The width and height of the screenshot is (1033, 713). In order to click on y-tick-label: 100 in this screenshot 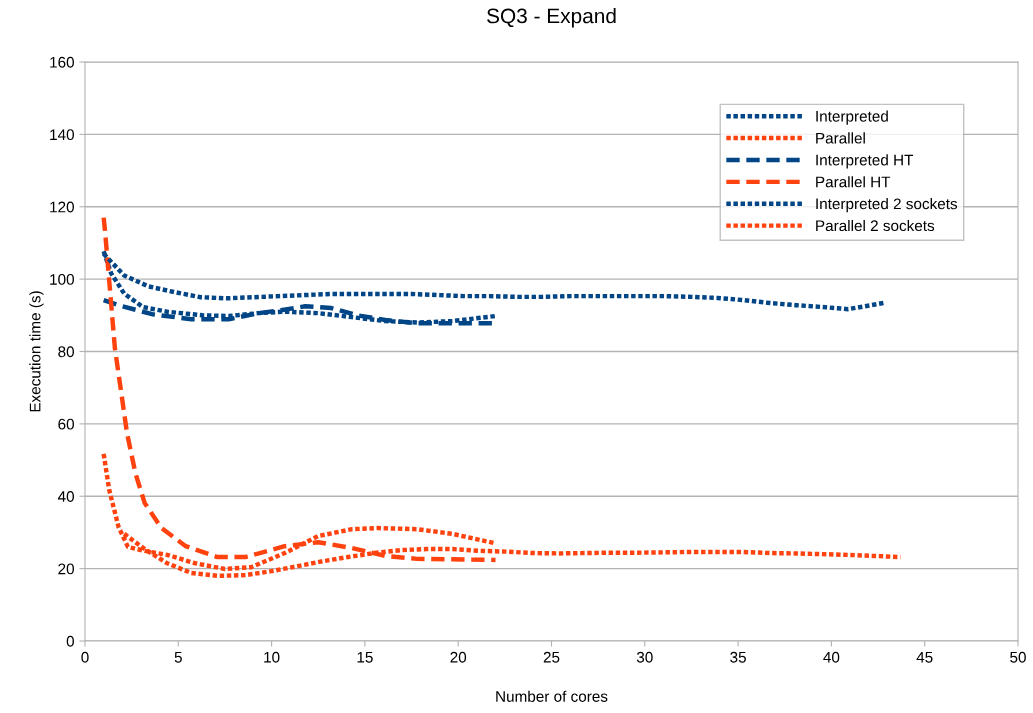, I will do `click(62, 279)`.